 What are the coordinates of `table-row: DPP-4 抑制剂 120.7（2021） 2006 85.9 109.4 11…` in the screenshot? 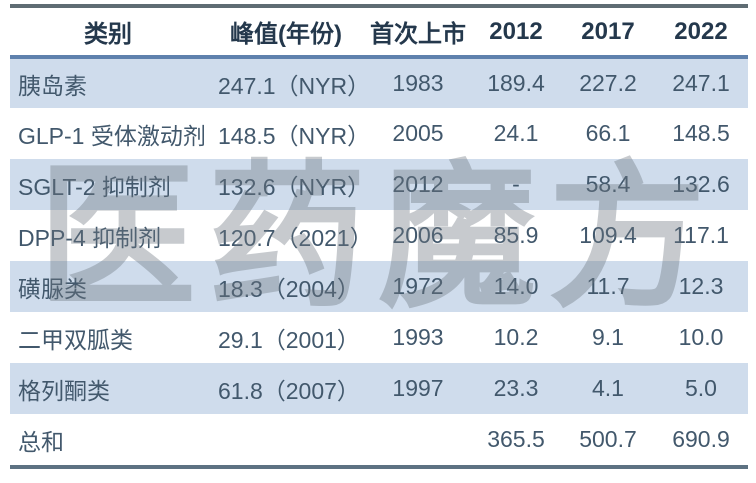 It's located at (379, 235).